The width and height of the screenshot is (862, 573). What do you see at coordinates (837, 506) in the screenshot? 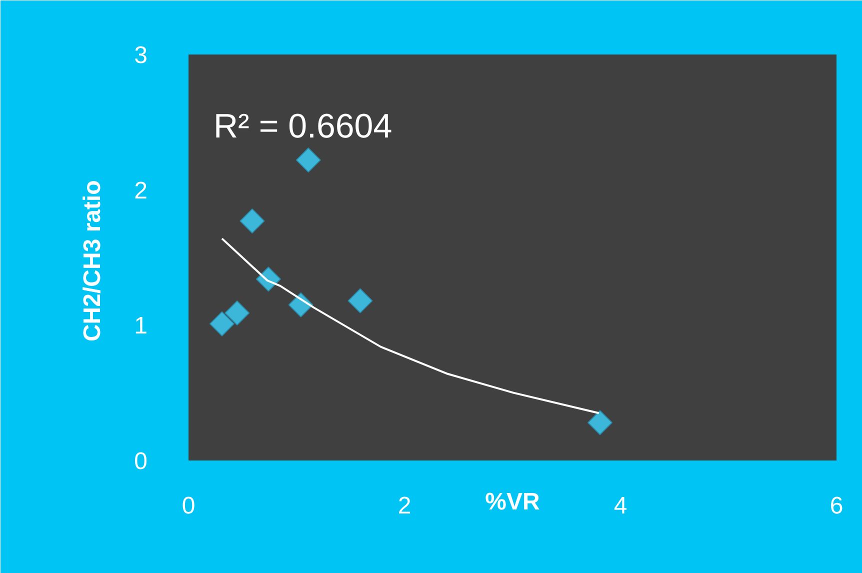
I see `x-tick-label: 6` at bounding box center [837, 506].